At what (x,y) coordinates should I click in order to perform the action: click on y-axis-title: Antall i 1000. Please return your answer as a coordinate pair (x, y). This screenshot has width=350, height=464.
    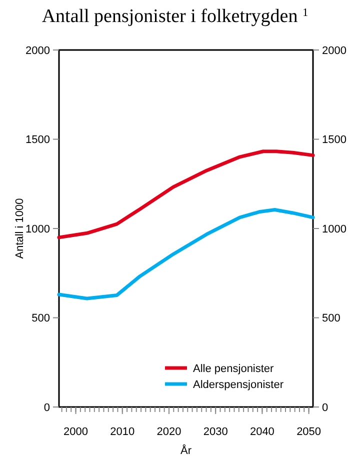
    Looking at the image, I should click on (20, 228).